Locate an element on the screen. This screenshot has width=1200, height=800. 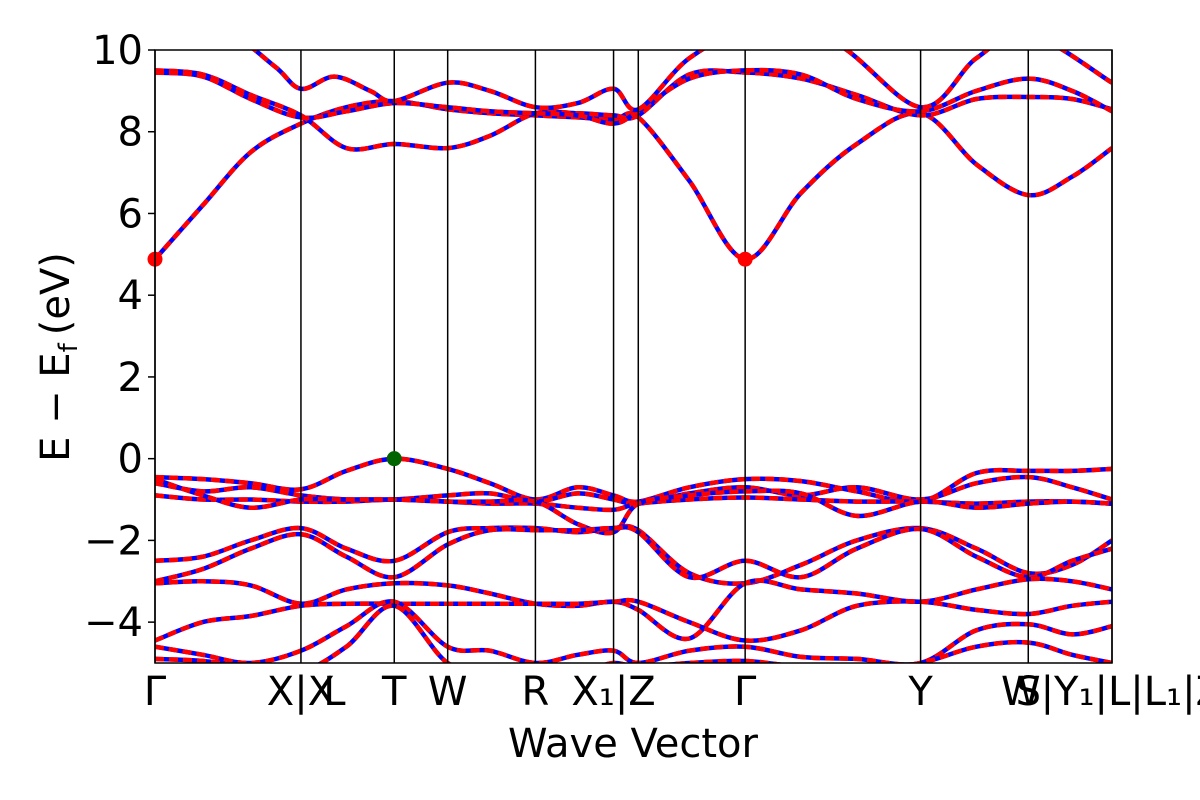
x-tick-label-0: Γ is located at coordinates (155, 692).